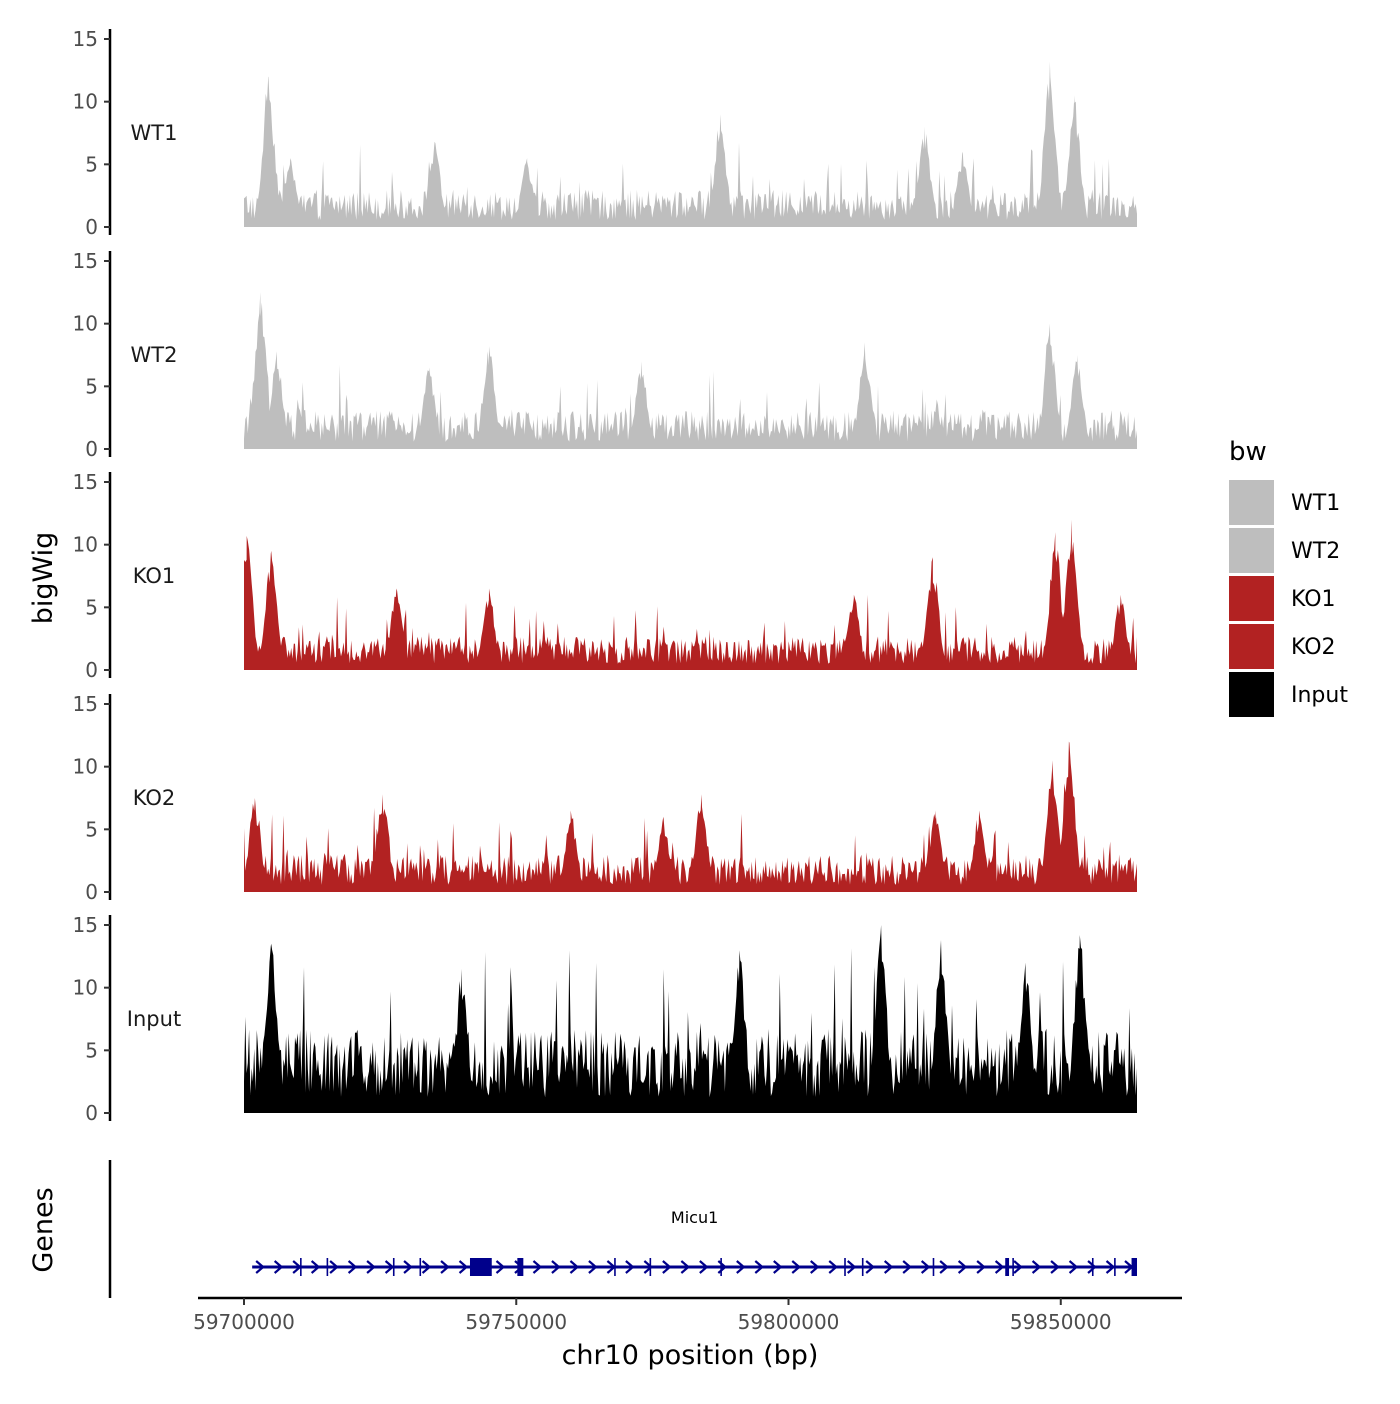 This screenshot has height=1404, width=1400. What do you see at coordinates (91, 1050) in the screenshot?
I see `y-tick-label-input-5: 5` at bounding box center [91, 1050].